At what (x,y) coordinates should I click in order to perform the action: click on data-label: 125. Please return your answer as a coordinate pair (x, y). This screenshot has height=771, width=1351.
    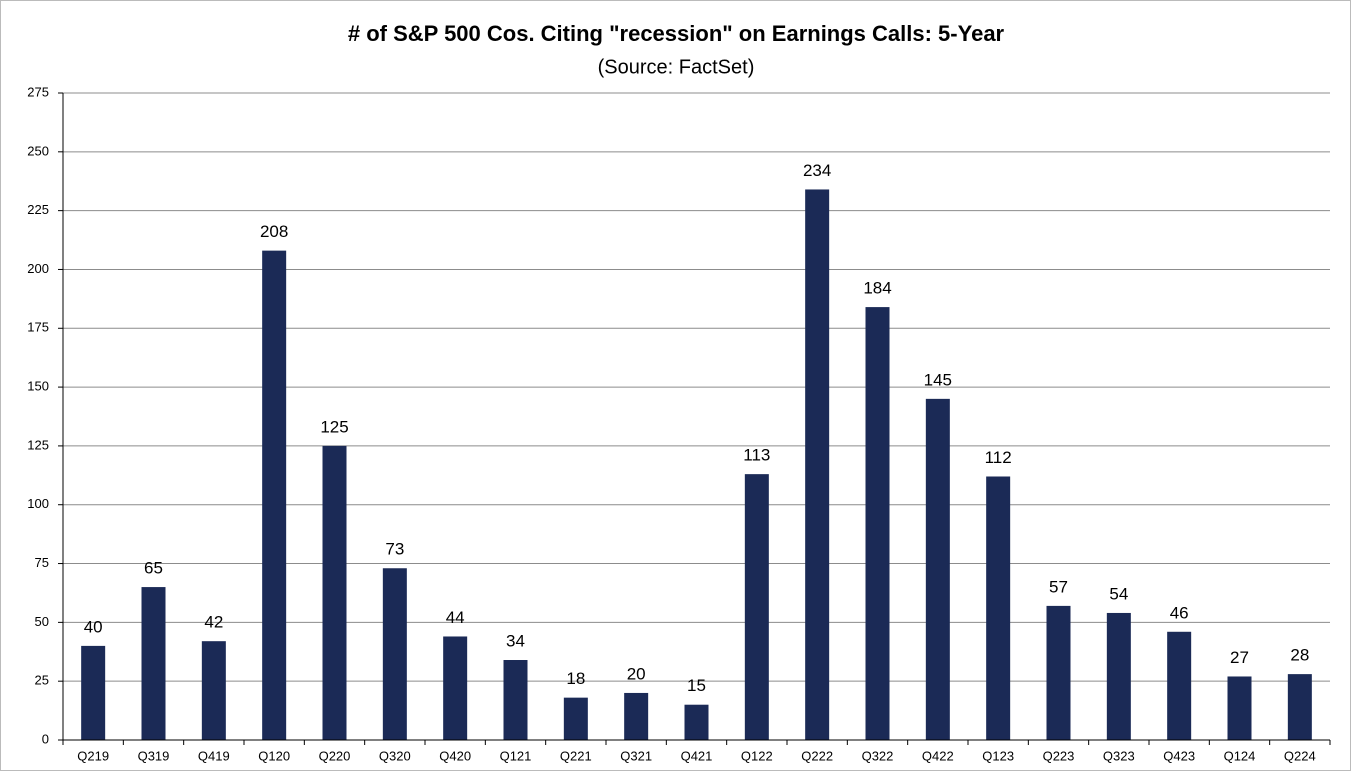
    Looking at the image, I should click on (334, 426).